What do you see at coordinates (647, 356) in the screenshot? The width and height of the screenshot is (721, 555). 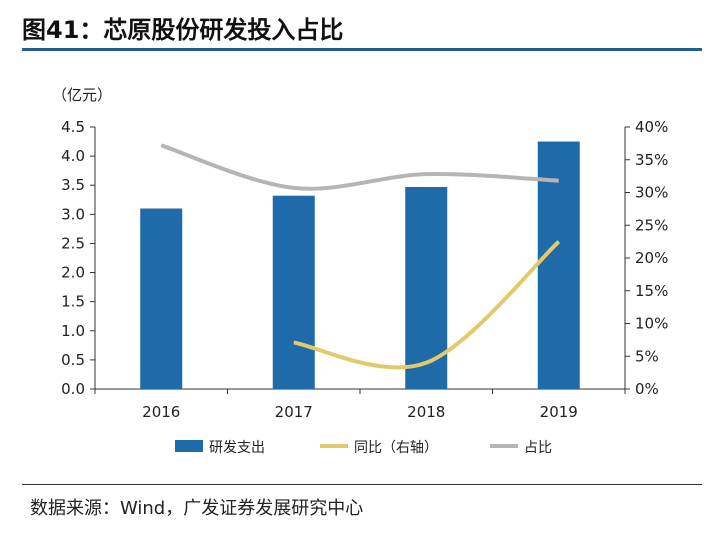 I see `right-tick-label: 5%` at bounding box center [647, 356].